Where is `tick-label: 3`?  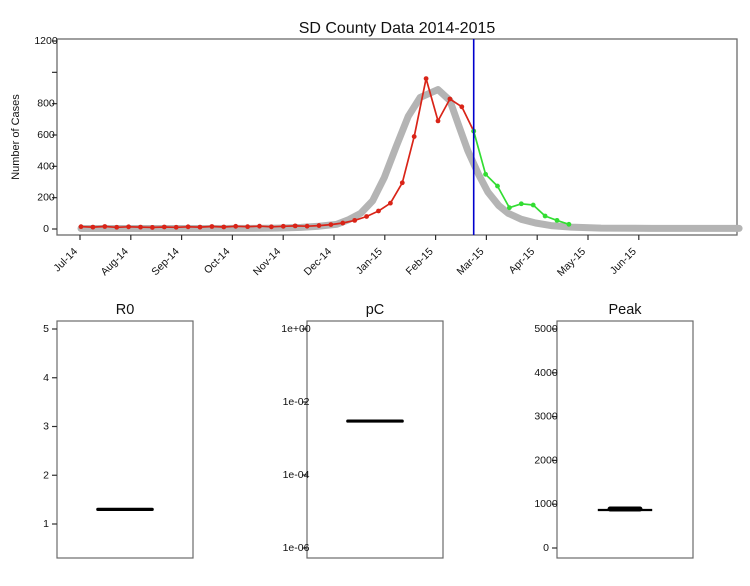
tick-label: 3 is located at coordinates (46, 427).